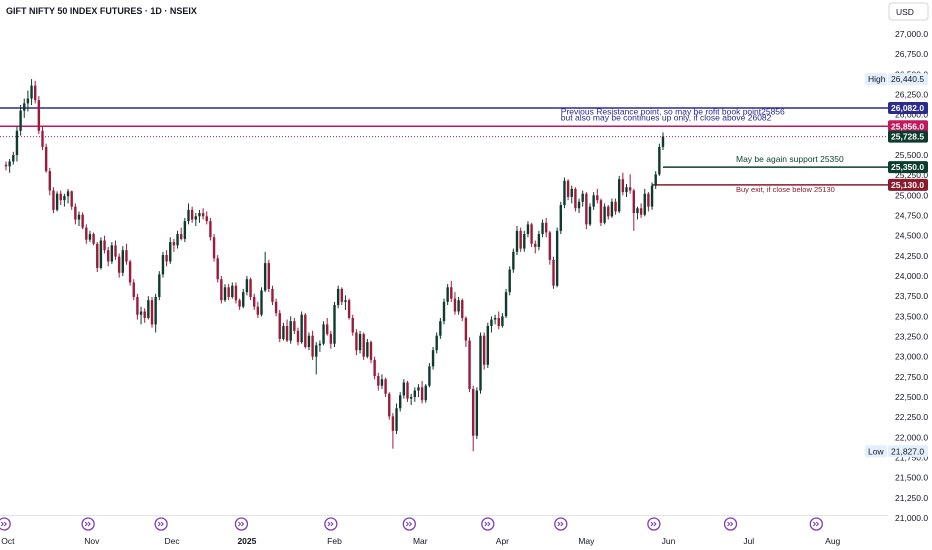 This screenshot has height=550, width=932. Describe the element at coordinates (420, 541) in the screenshot. I see `time-axis: Oct Nov Dec 2025 Feb Mar Apr May Jun Jul Aug` at that location.